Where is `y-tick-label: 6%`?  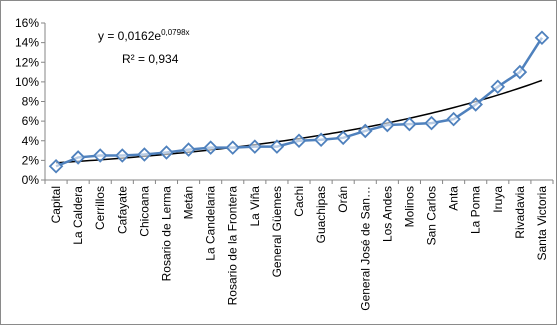
y-tick-label: 6% is located at coordinates (31, 121).